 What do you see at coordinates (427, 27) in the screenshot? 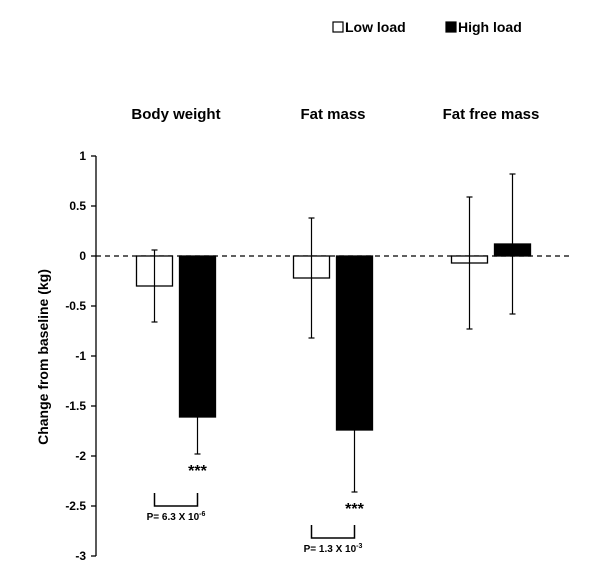
I see `legend: Low load High load` at bounding box center [427, 27].